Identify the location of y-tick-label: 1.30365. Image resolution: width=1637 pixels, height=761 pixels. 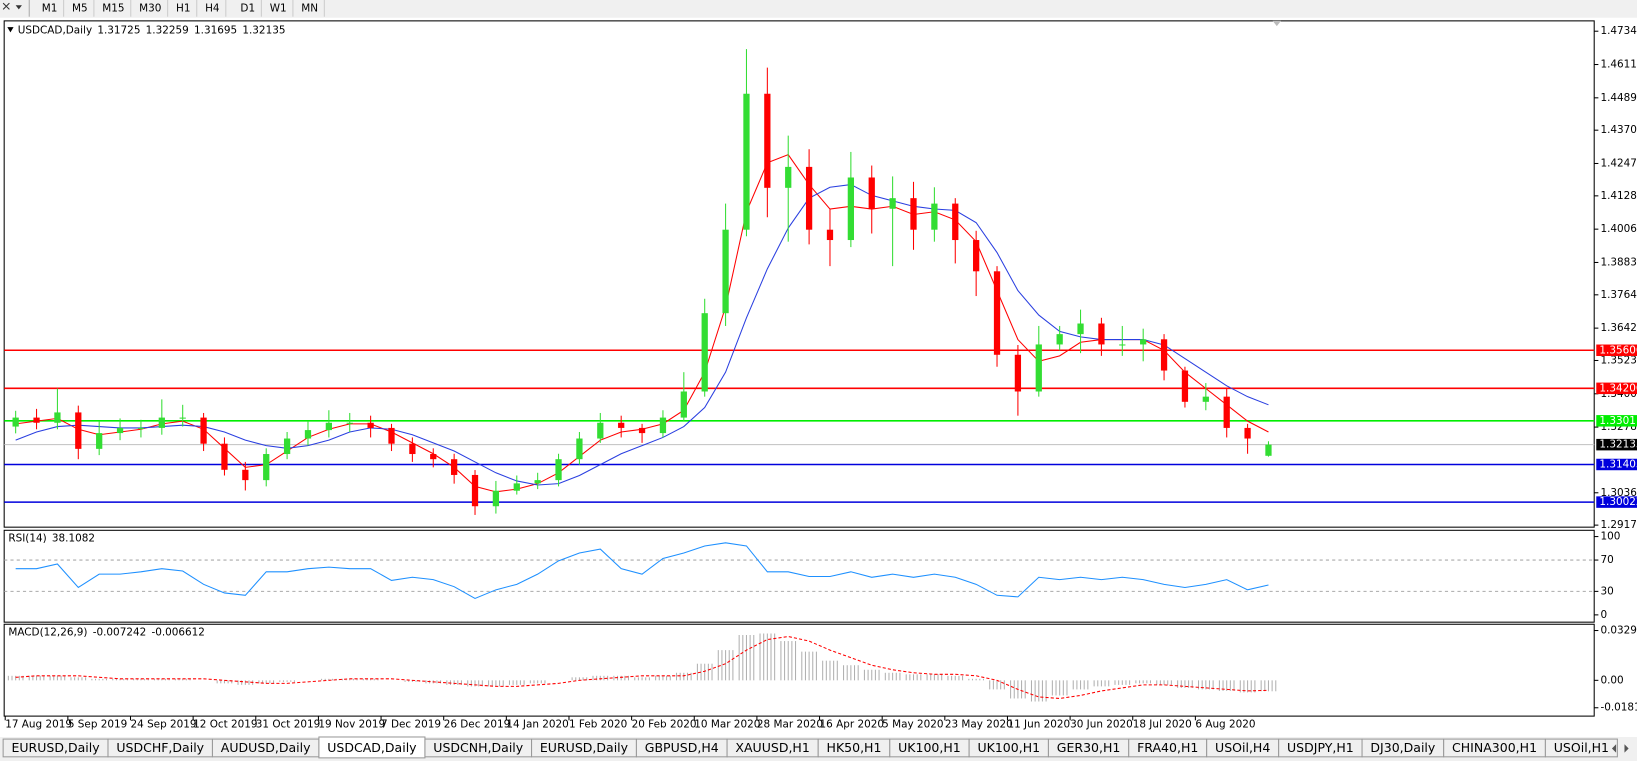
(1618, 493).